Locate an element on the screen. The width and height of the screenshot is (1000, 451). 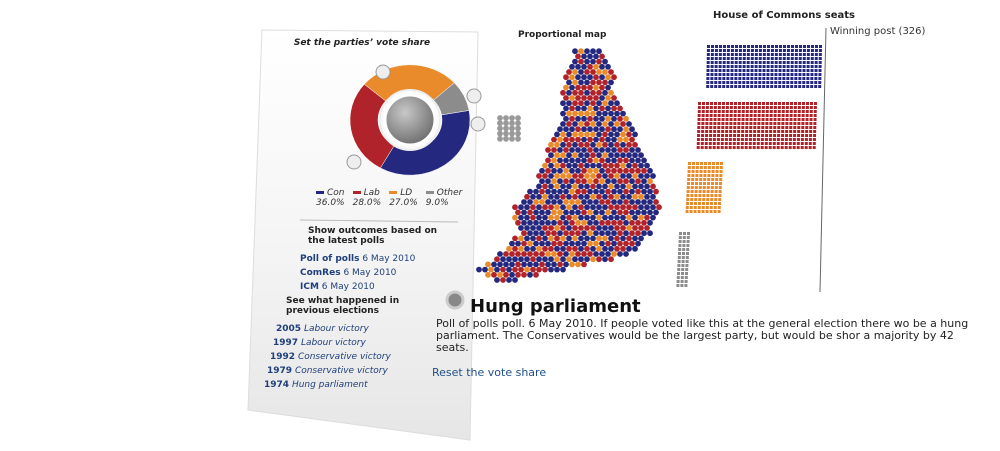
donut-segment is located at coordinates (425, 143).